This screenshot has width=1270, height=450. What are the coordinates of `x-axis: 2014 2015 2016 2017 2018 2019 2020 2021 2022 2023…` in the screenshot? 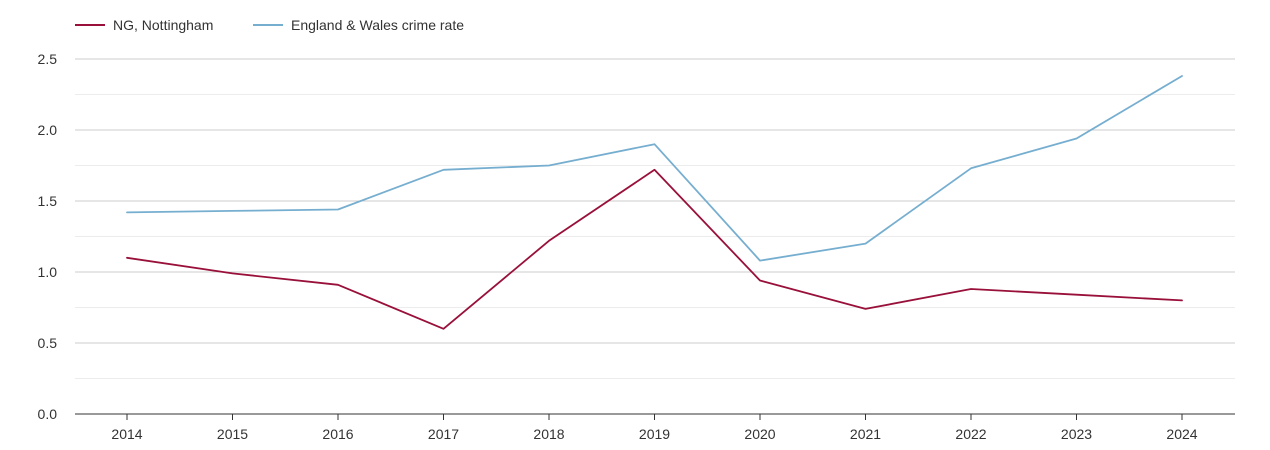 It's located at (655, 427).